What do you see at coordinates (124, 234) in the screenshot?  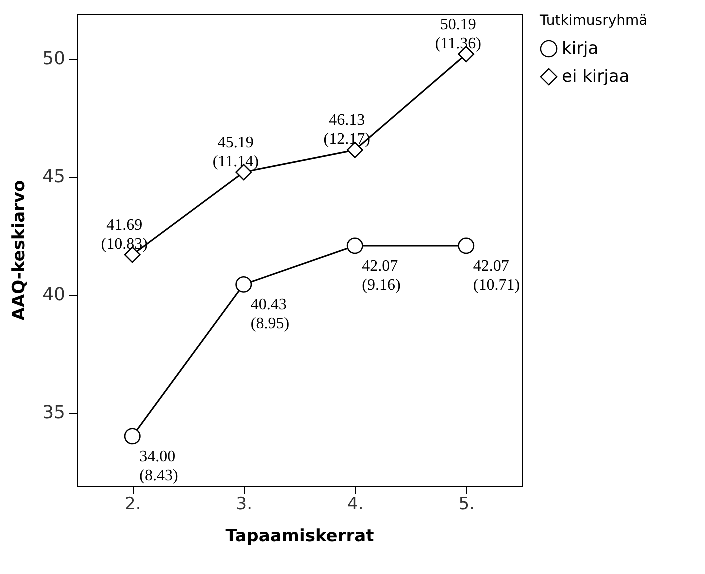 I see `data-label: 41.69 (10.83)` at bounding box center [124, 234].